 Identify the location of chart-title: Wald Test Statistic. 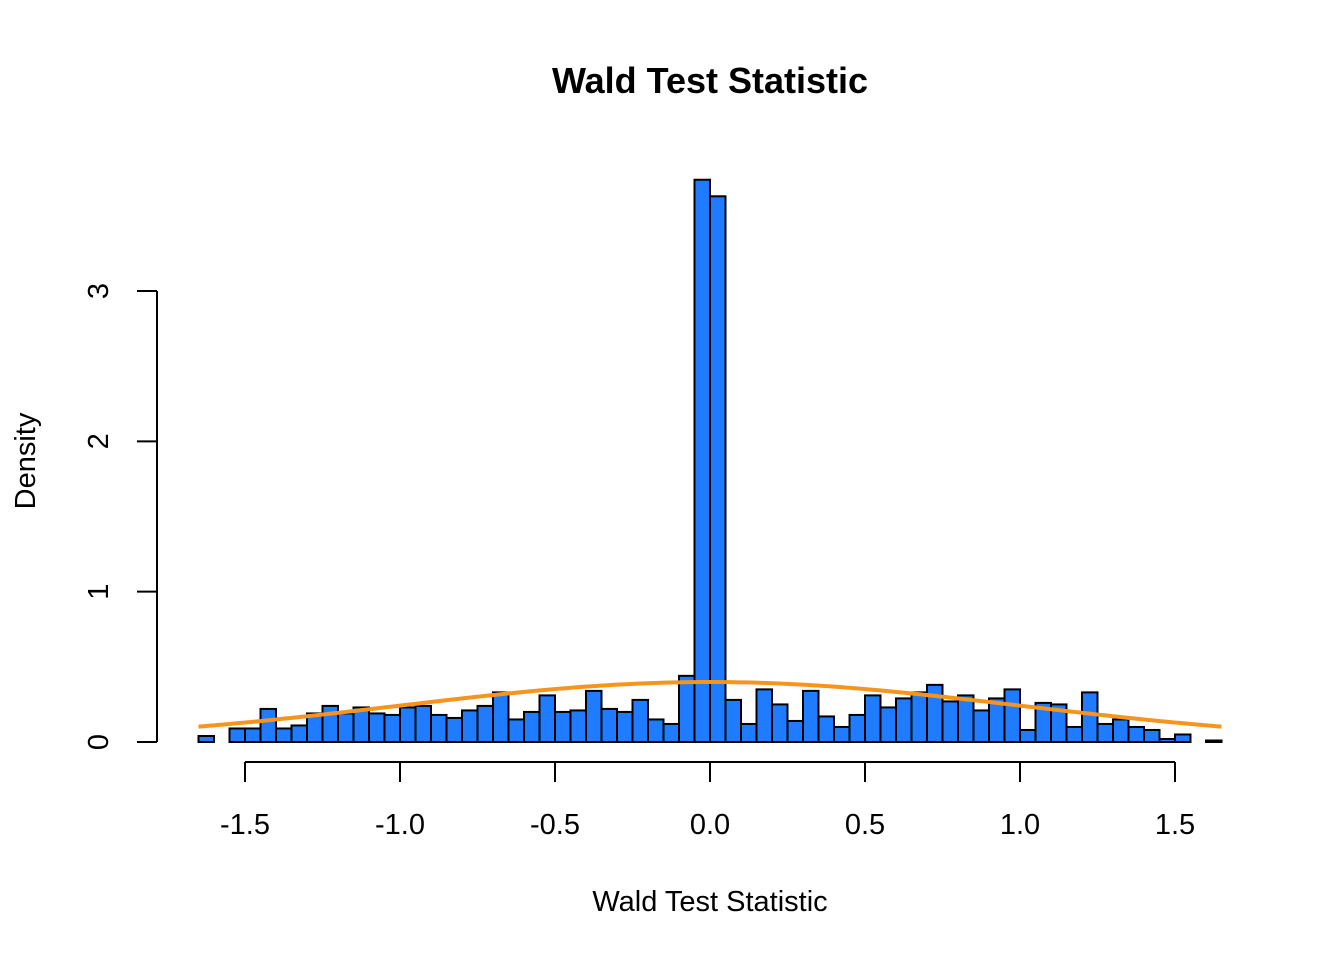
(710, 80).